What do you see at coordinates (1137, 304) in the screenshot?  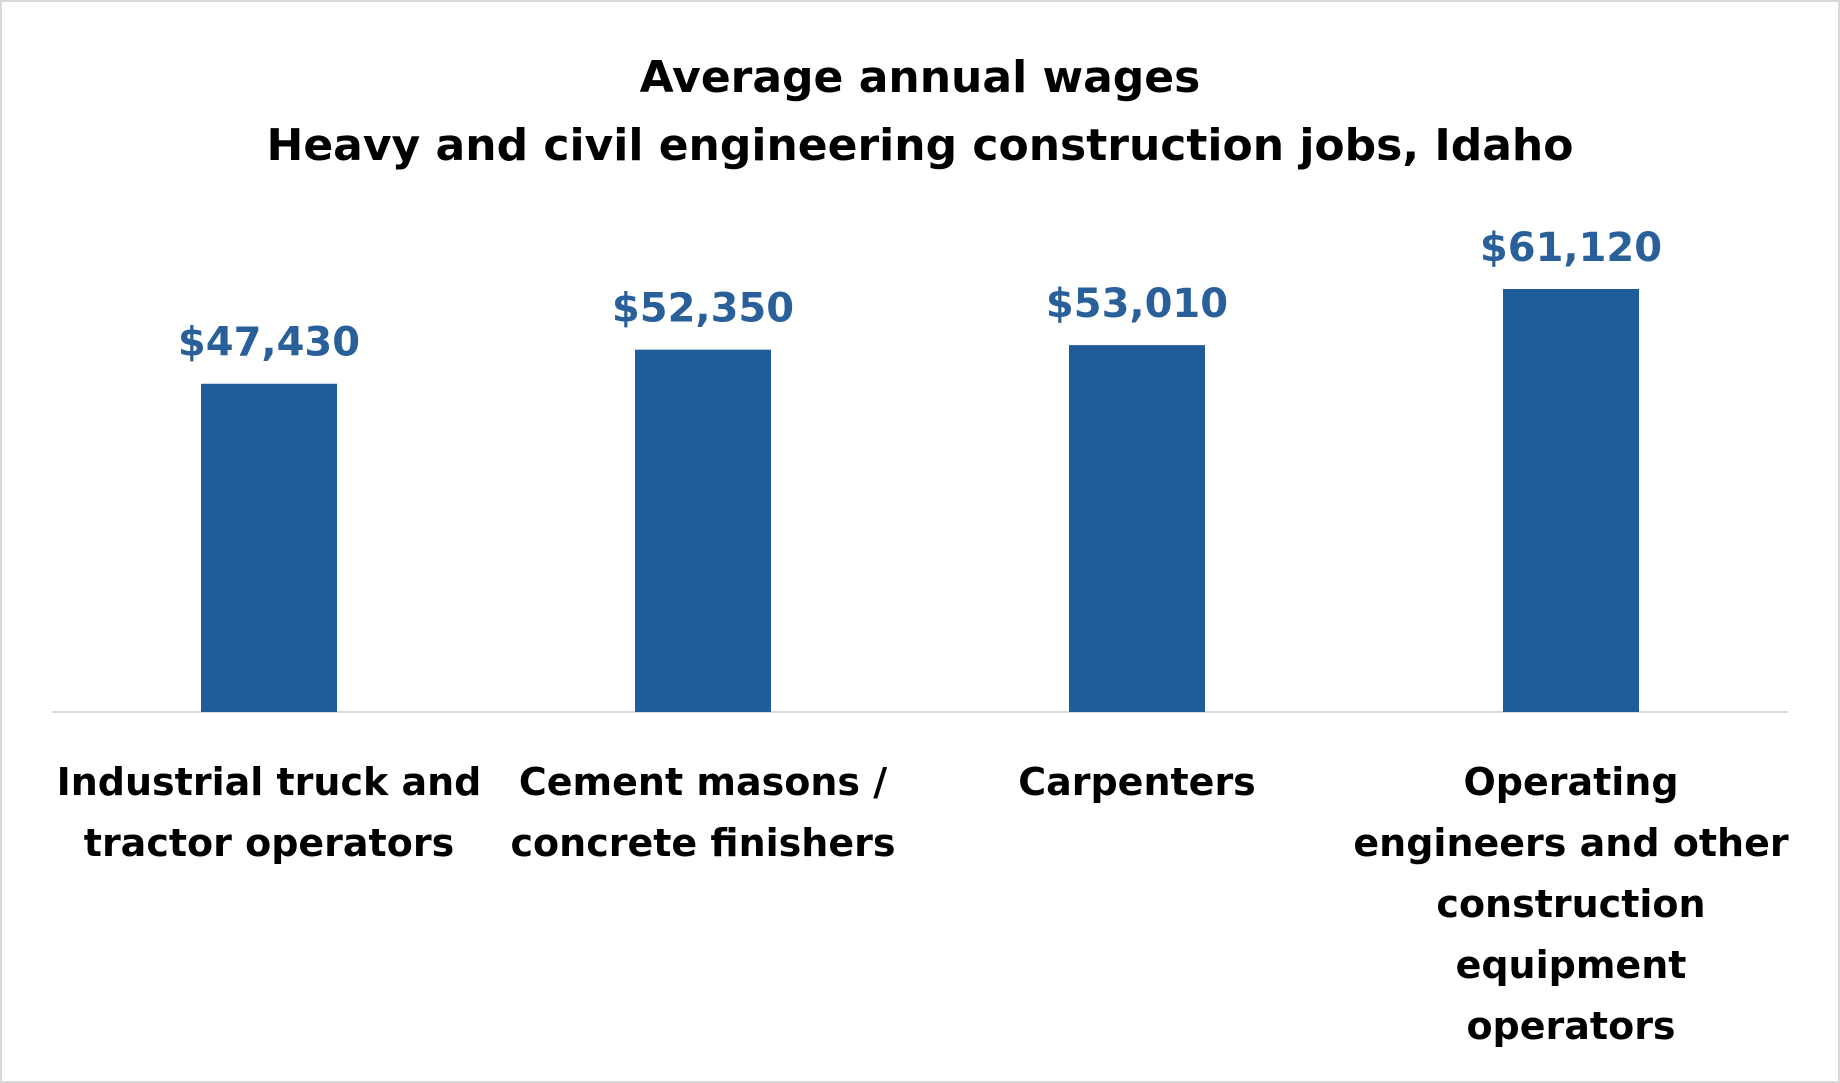 I see `data-label-2: $53,010` at bounding box center [1137, 304].